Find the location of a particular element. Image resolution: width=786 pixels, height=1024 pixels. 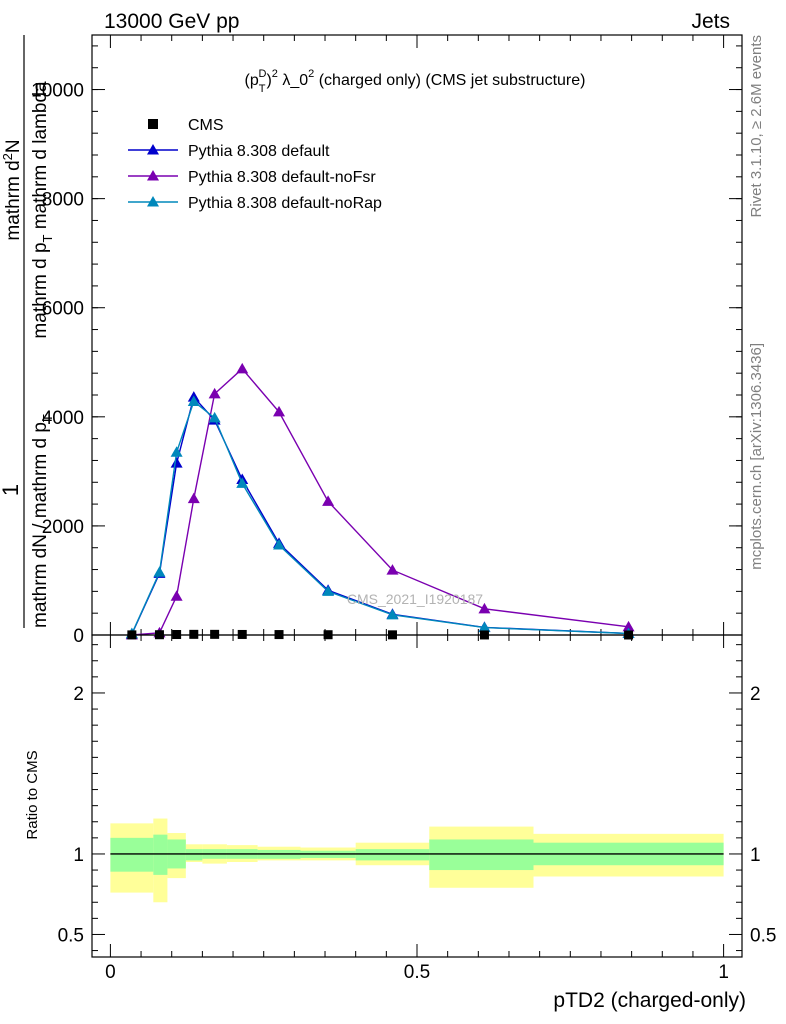

main-y-tick-label: 2000 is located at coordinates (63, 527).